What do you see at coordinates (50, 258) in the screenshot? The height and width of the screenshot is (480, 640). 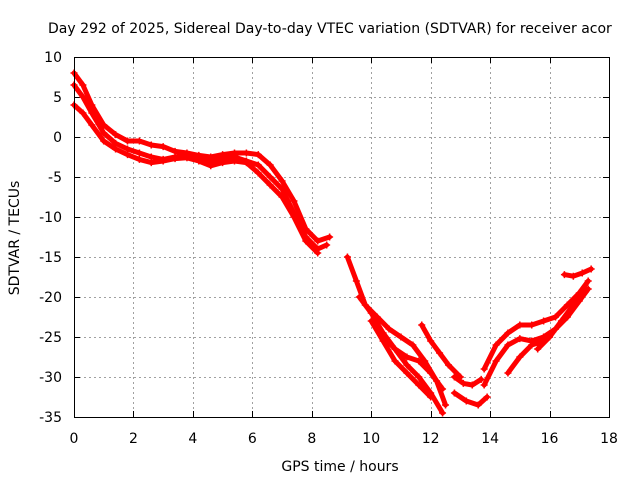 I see `y-tick-label: -15` at bounding box center [50, 258].